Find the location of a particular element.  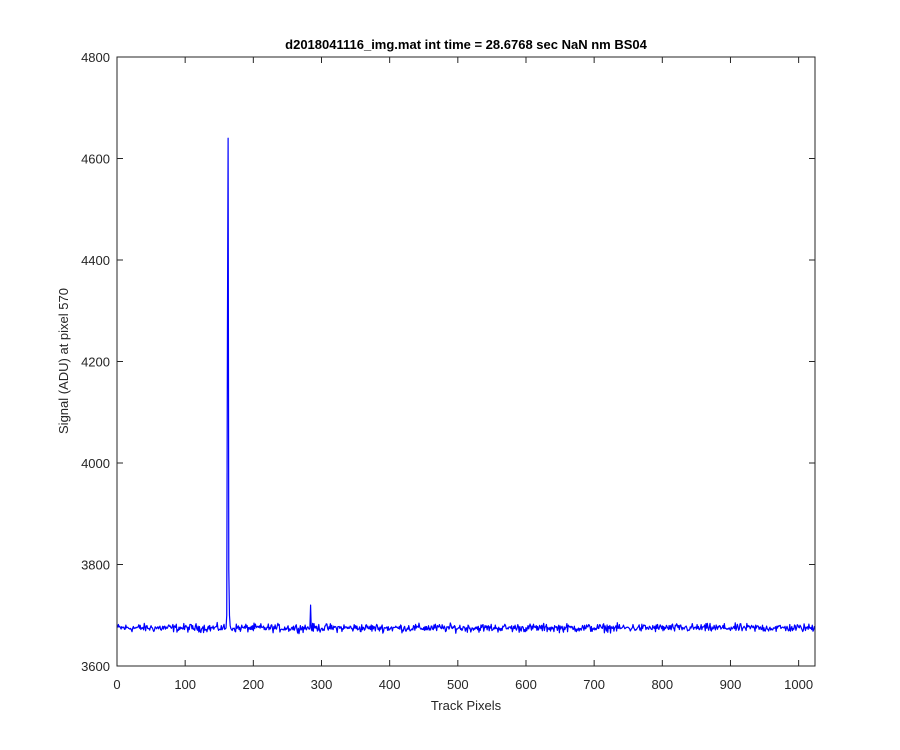

x-tick-label: 0 is located at coordinates (116, 684).